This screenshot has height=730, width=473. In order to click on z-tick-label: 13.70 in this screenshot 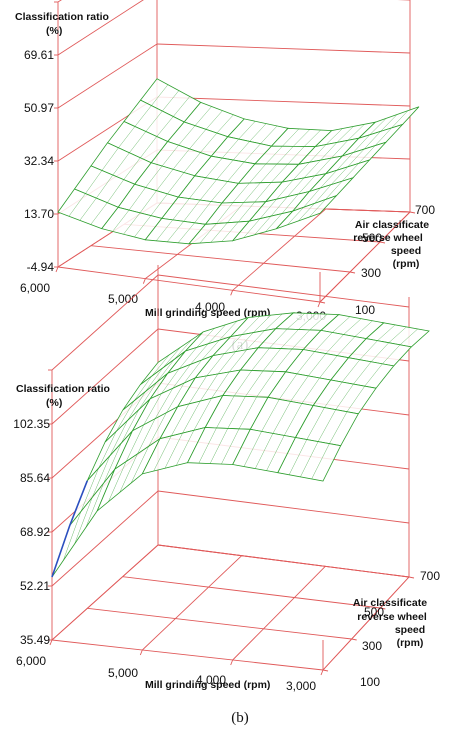, I will do `click(39, 214)`.